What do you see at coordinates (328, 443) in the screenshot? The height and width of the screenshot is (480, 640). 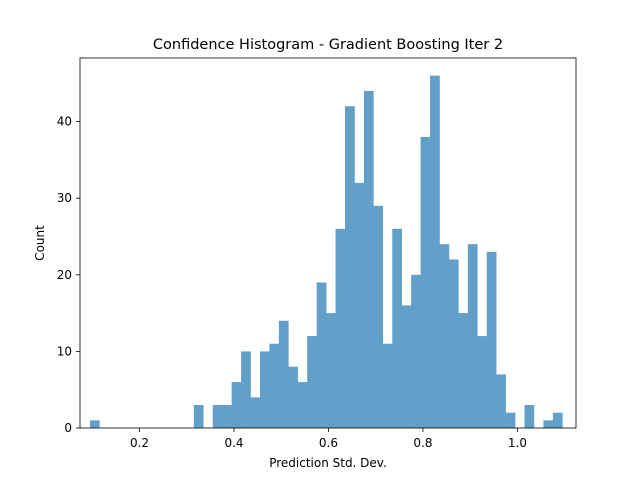 I see `x-tick-label: 0.6` at bounding box center [328, 443].